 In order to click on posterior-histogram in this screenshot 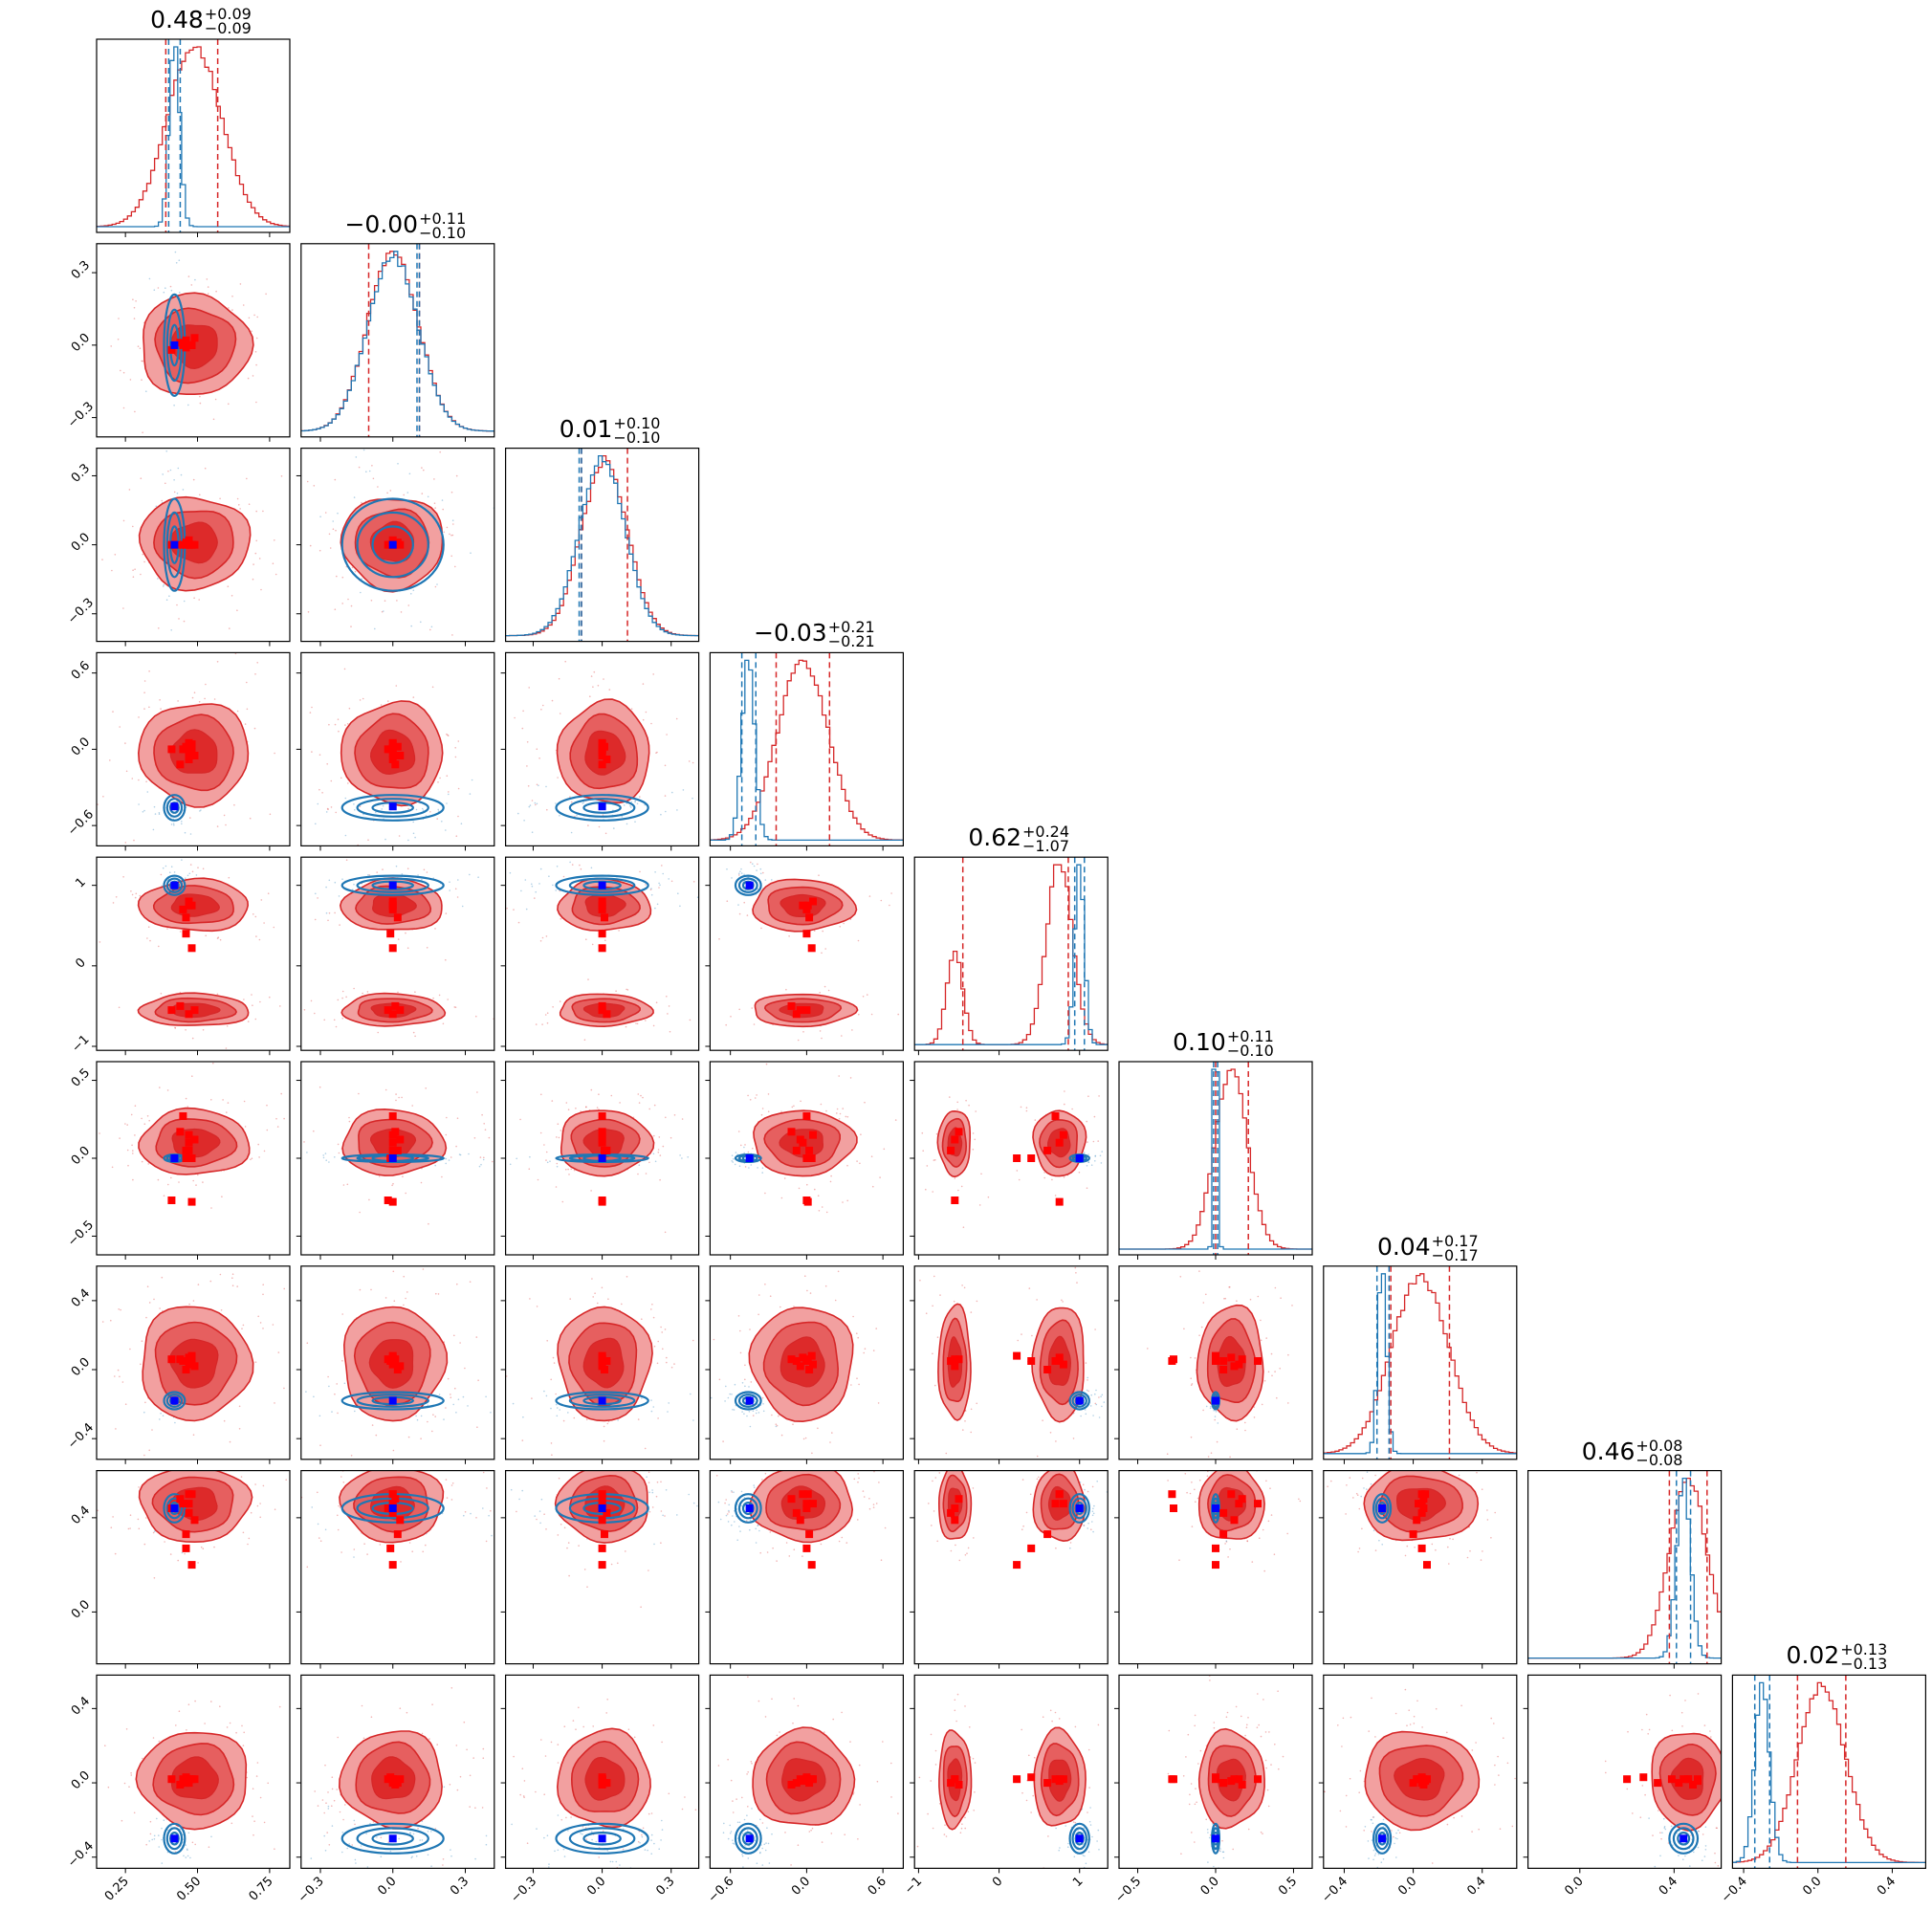, I will do `click(1011, 954)`.